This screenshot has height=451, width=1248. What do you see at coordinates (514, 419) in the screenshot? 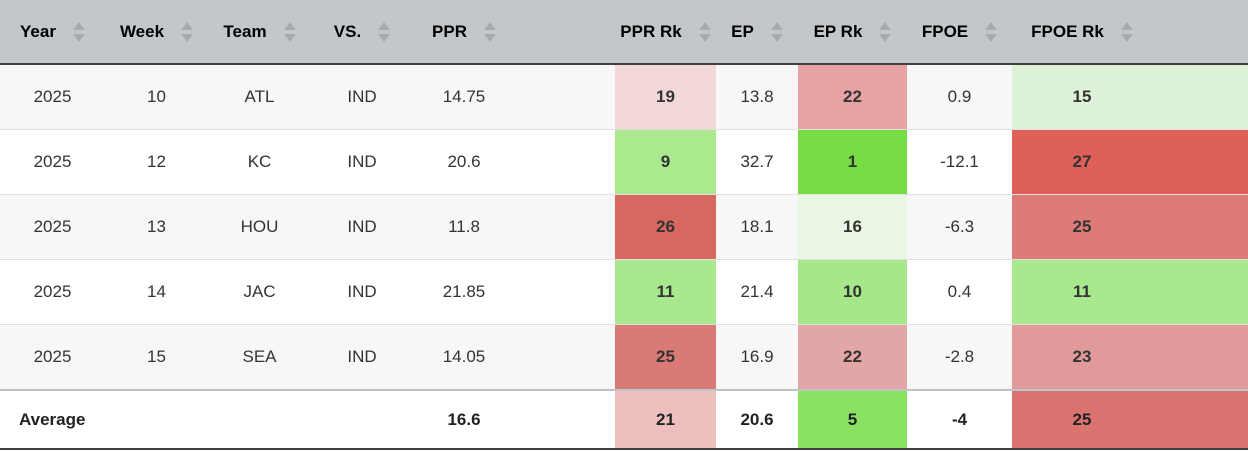
I see `cell-ppr: 16.6` at bounding box center [514, 419].